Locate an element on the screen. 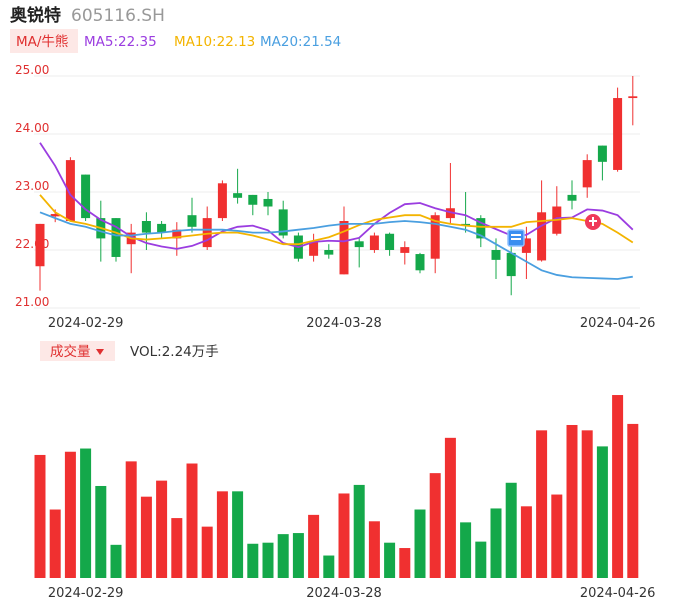 The width and height of the screenshot is (686, 606). price-x-tick-label: 2024-02-29 is located at coordinates (86, 323).